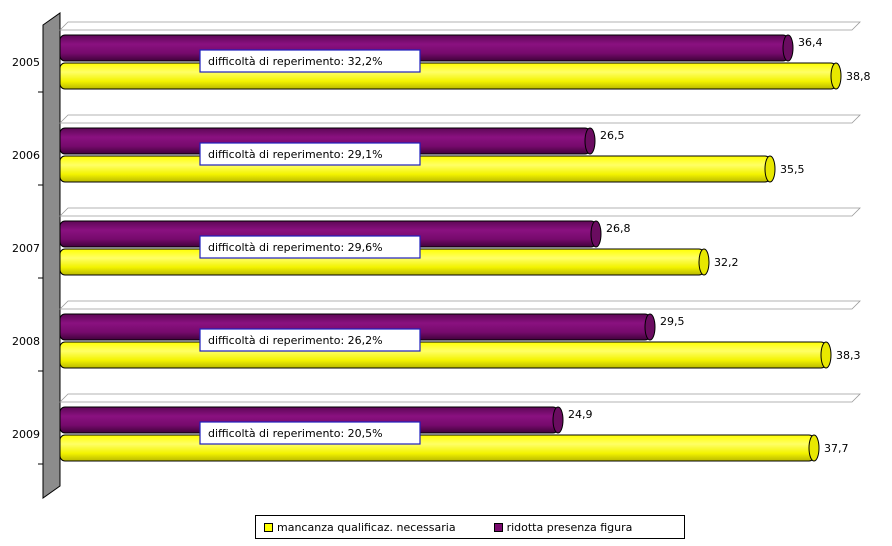 The width and height of the screenshot is (892, 546). I want to click on bar-ridotta, so click(424, 48).